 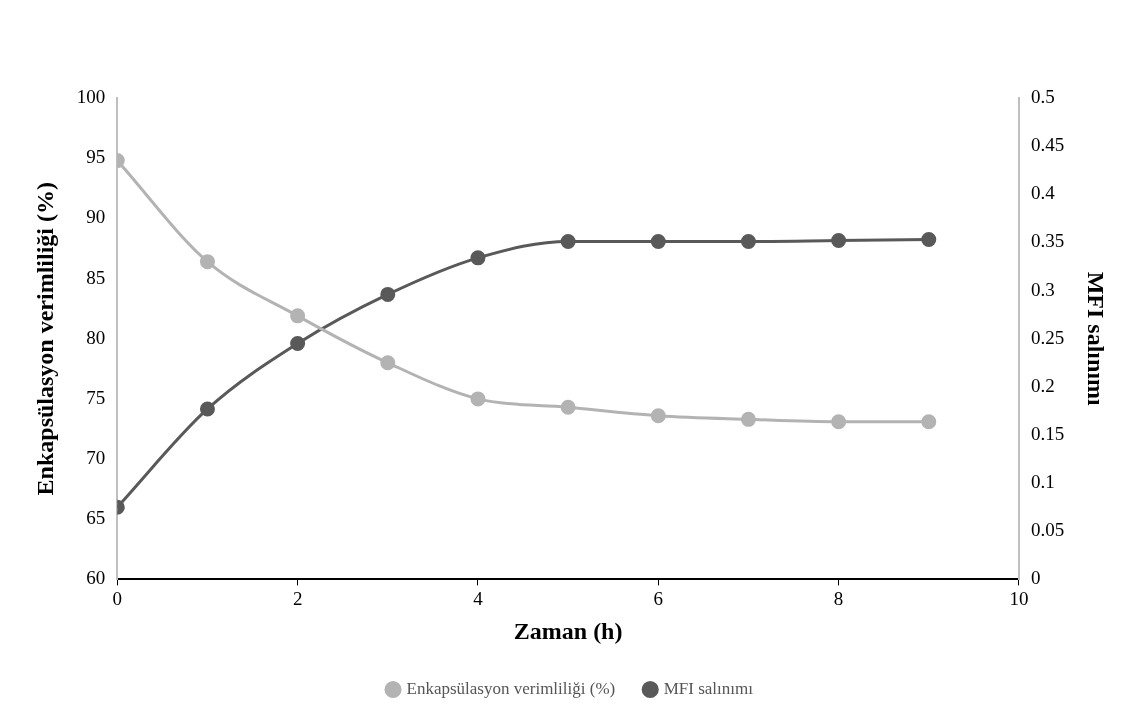 I want to click on y2-tick-label: 0.4, so click(x=1043, y=193).